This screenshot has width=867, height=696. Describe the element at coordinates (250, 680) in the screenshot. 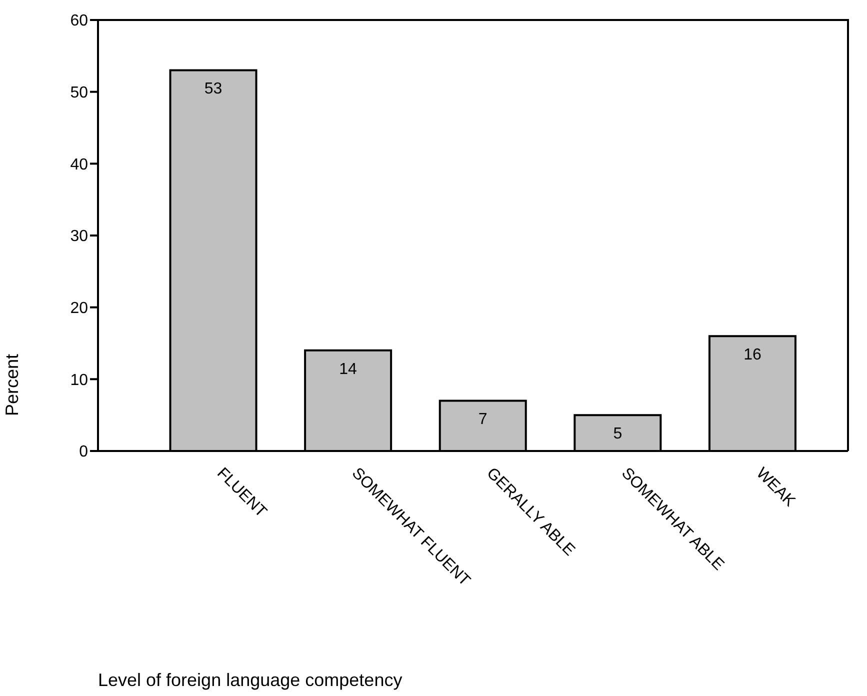

I see `x-axis-title: Level of foreign language competency` at that location.